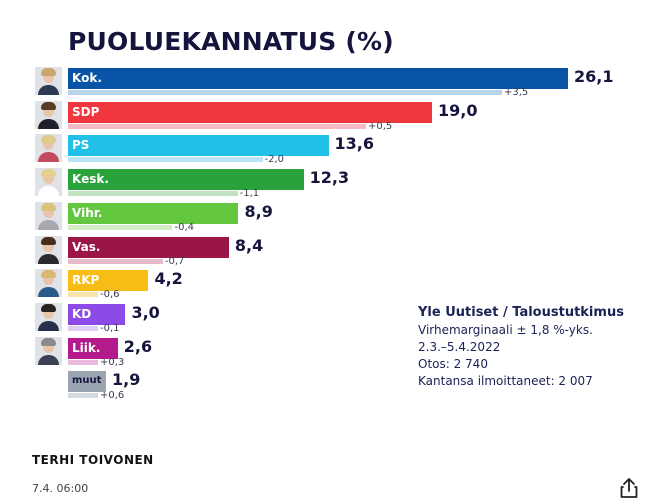 The width and height of the screenshot is (650, 503). Describe the element at coordinates (87, 78) in the screenshot. I see `bar-label: Kok.` at that location.